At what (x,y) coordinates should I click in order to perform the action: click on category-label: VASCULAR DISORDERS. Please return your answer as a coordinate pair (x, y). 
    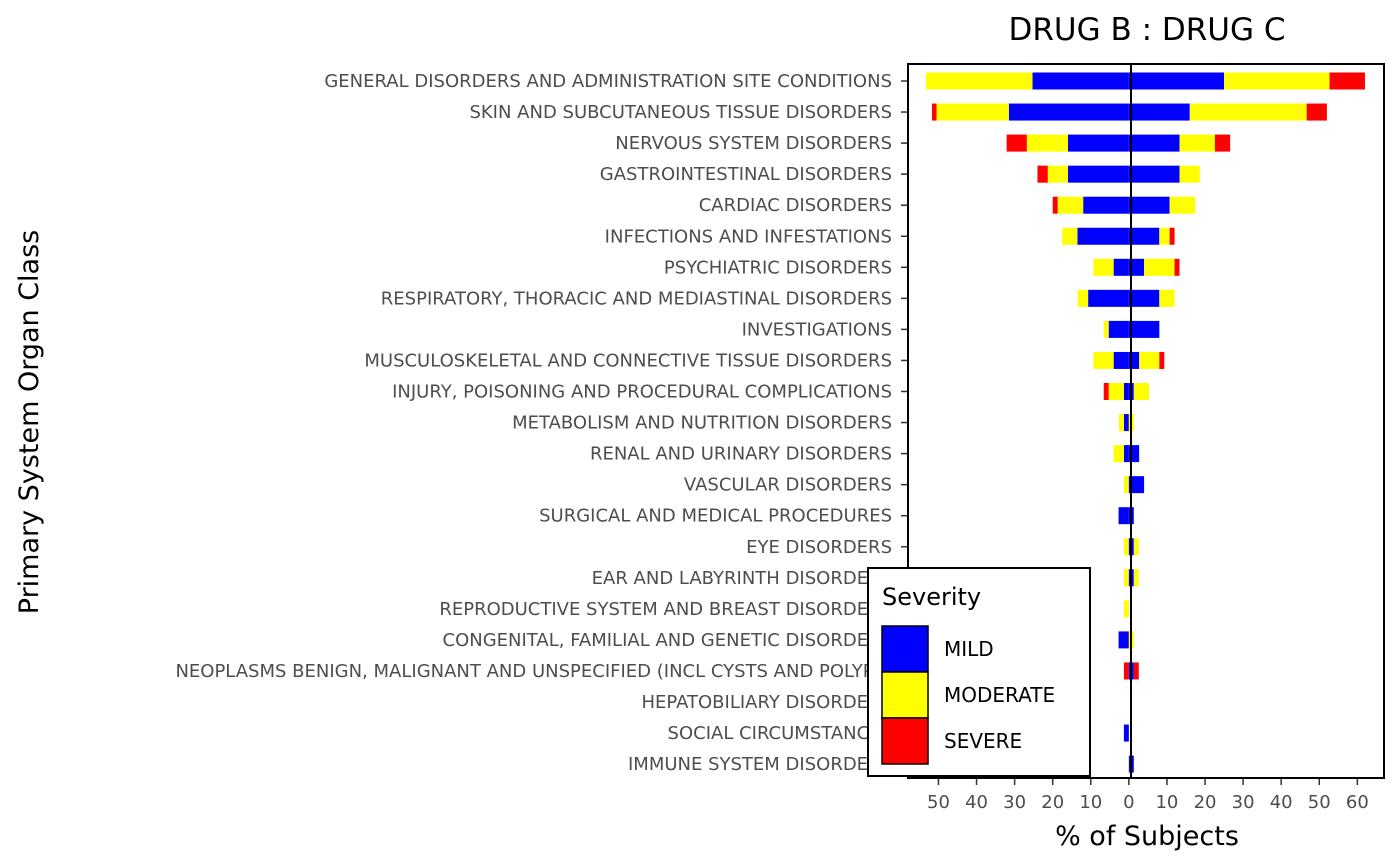
    Looking at the image, I should click on (788, 485).